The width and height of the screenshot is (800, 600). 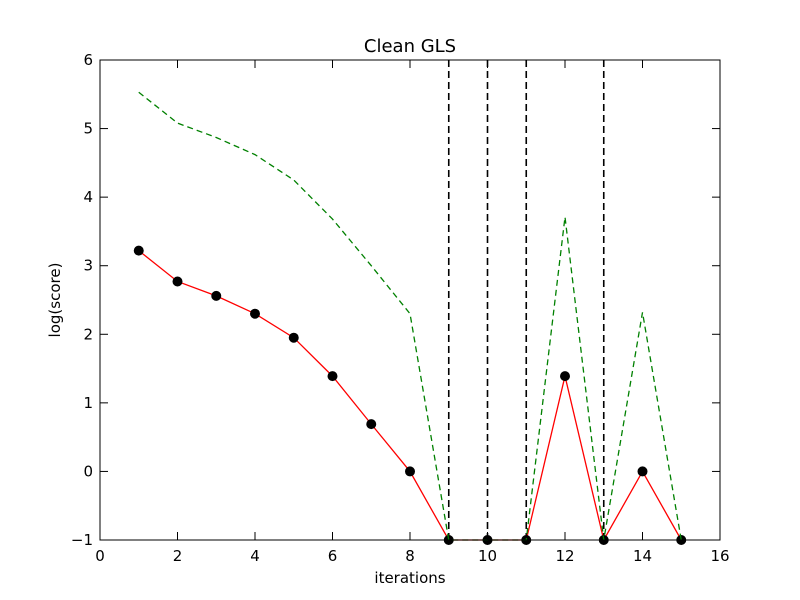 What do you see at coordinates (642, 556) in the screenshot?
I see `x-tick-label: 14` at bounding box center [642, 556].